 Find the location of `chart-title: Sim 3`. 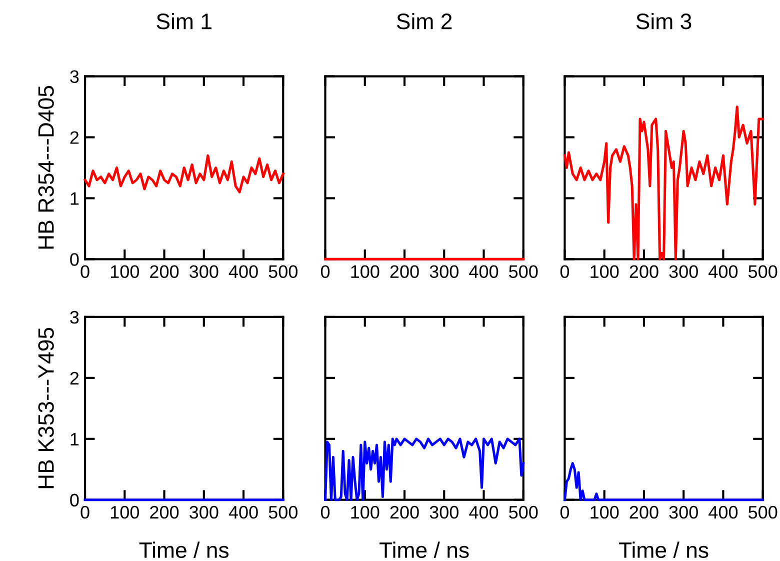

chart-title: Sim 3 is located at coordinates (664, 21).